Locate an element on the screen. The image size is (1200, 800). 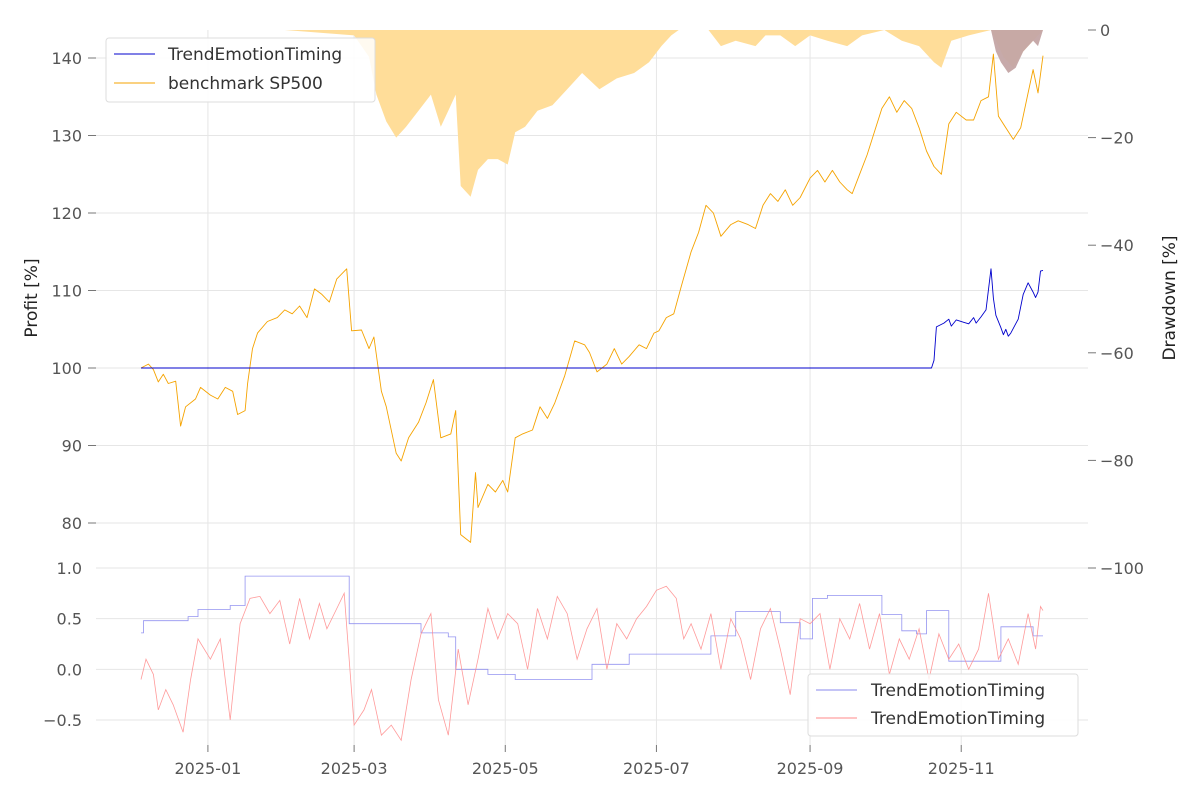
y-tick-label-main: 120 is located at coordinates (66, 213).